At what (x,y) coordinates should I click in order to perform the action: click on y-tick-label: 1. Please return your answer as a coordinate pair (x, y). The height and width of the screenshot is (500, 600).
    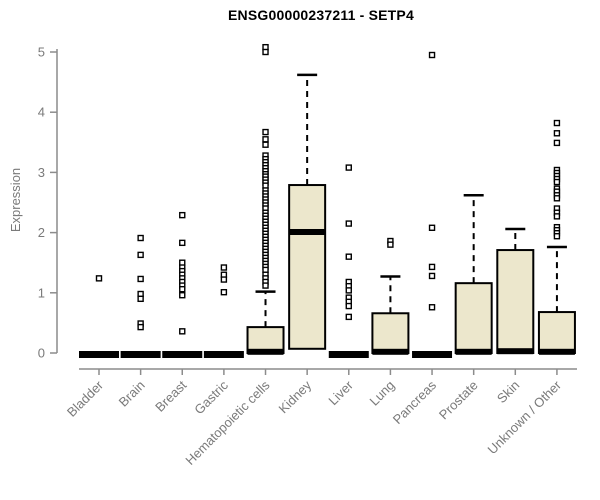
    Looking at the image, I should click on (41, 292).